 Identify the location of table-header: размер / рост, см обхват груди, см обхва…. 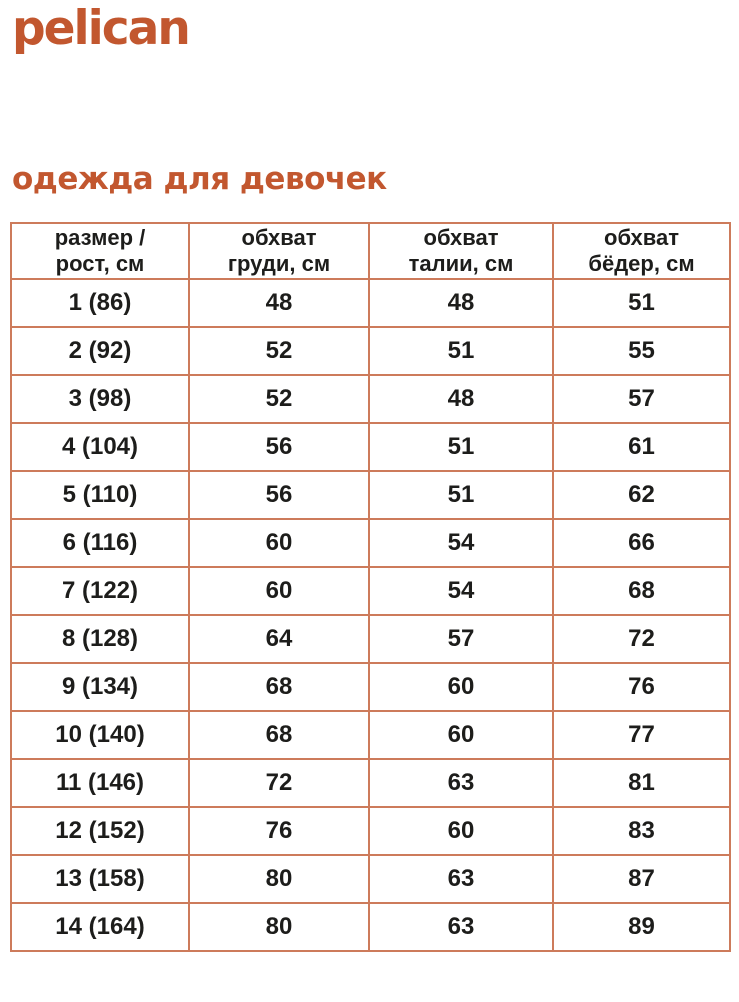
(370, 251).